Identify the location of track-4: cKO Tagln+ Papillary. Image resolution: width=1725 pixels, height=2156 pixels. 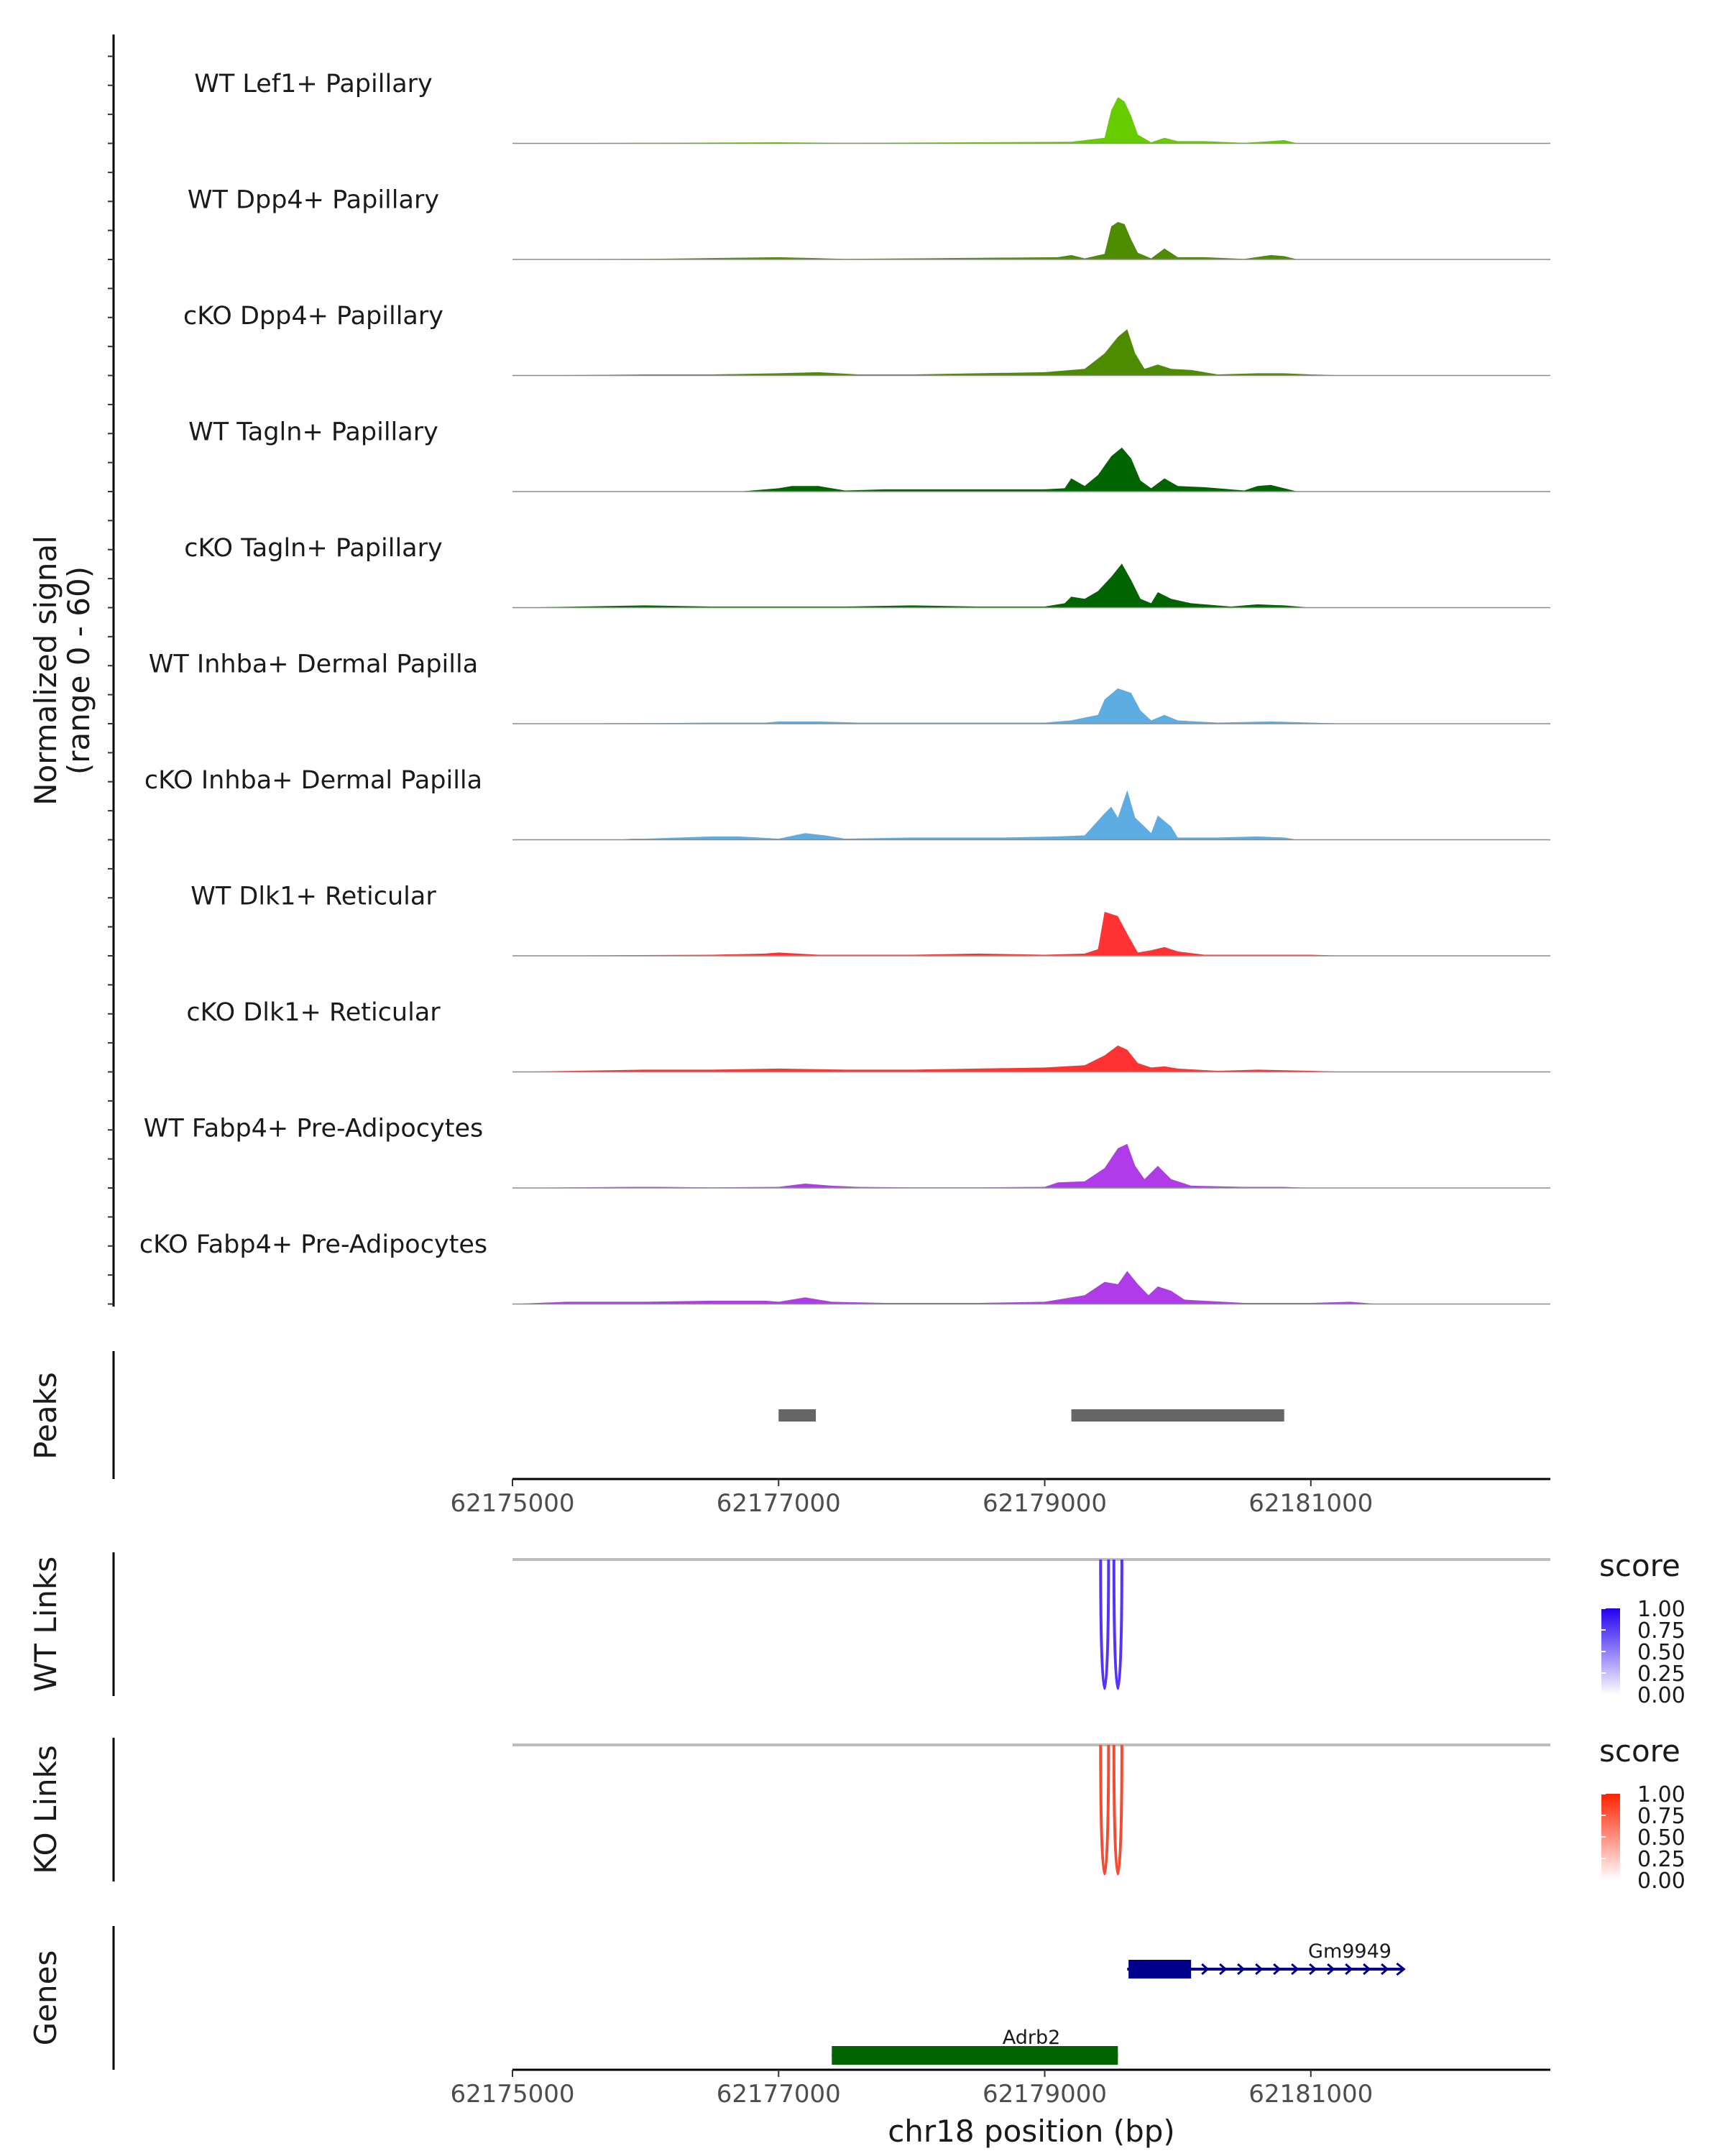
(867, 571).